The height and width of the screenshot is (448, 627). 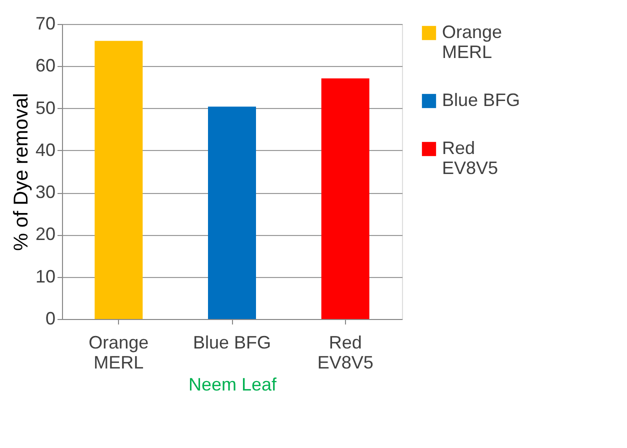 I want to click on legend-label: Orange MERL, so click(x=472, y=42).